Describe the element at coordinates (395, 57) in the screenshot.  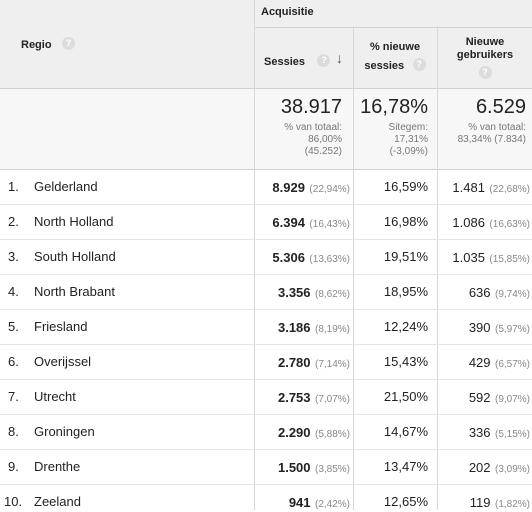
I see `new-sessions-column-header: % nieuwe sessies ?` at that location.